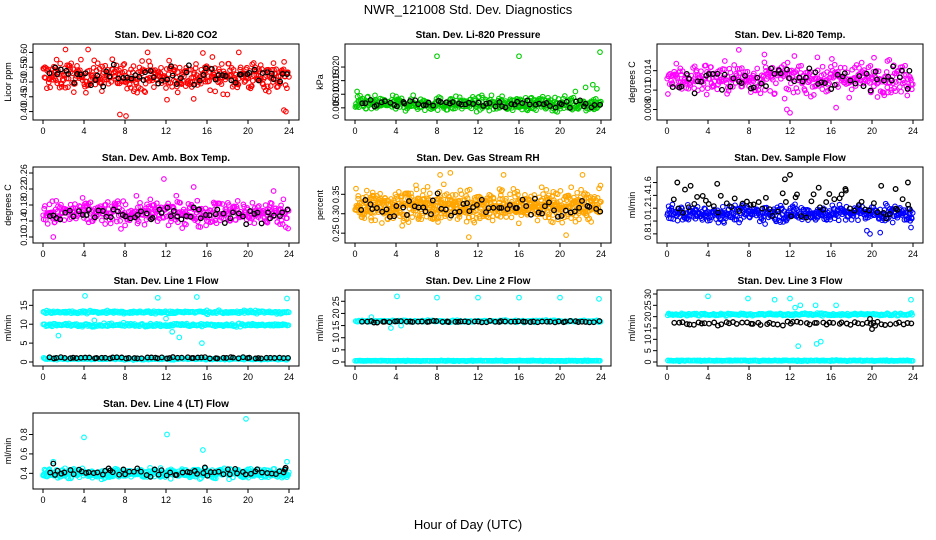 The image size is (936, 540). What do you see at coordinates (560, 131) in the screenshot?
I see `x-tick-label: 20` at bounding box center [560, 131].